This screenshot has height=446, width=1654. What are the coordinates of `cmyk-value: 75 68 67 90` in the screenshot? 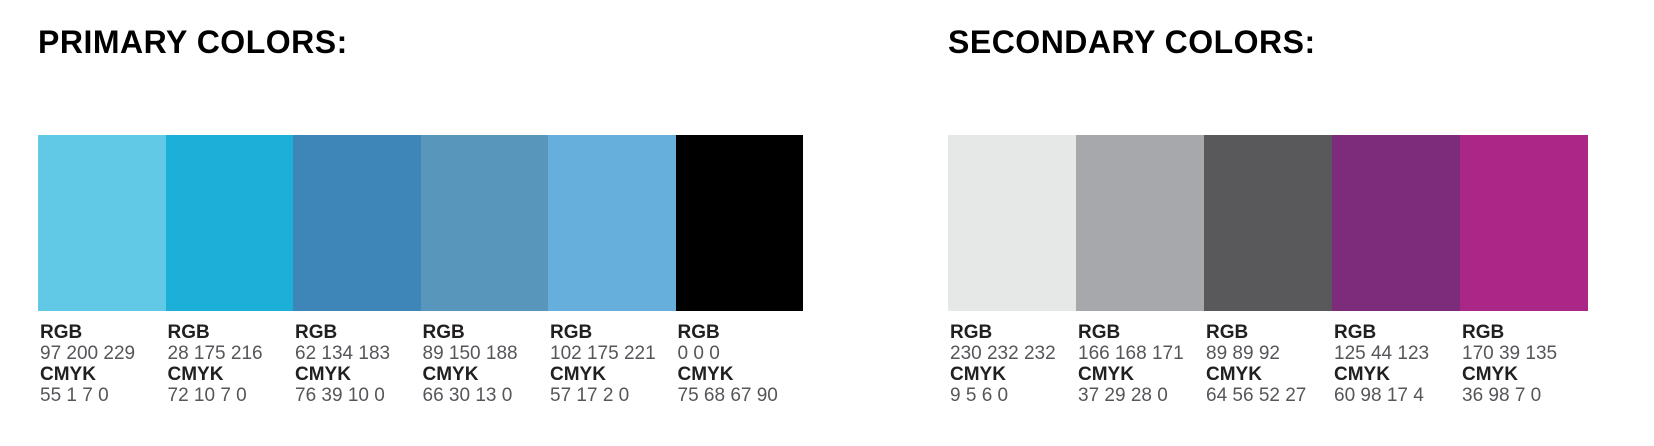 It's located at (727, 395).